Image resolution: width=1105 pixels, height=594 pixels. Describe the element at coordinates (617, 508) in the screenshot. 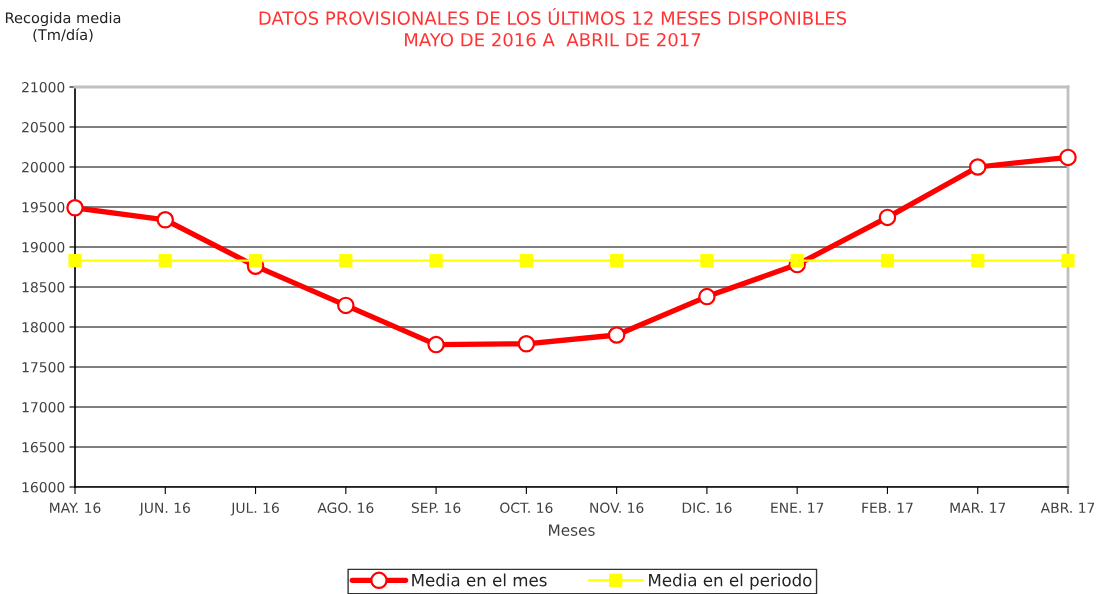

I see `x-tick-label: NOV. 16` at that location.